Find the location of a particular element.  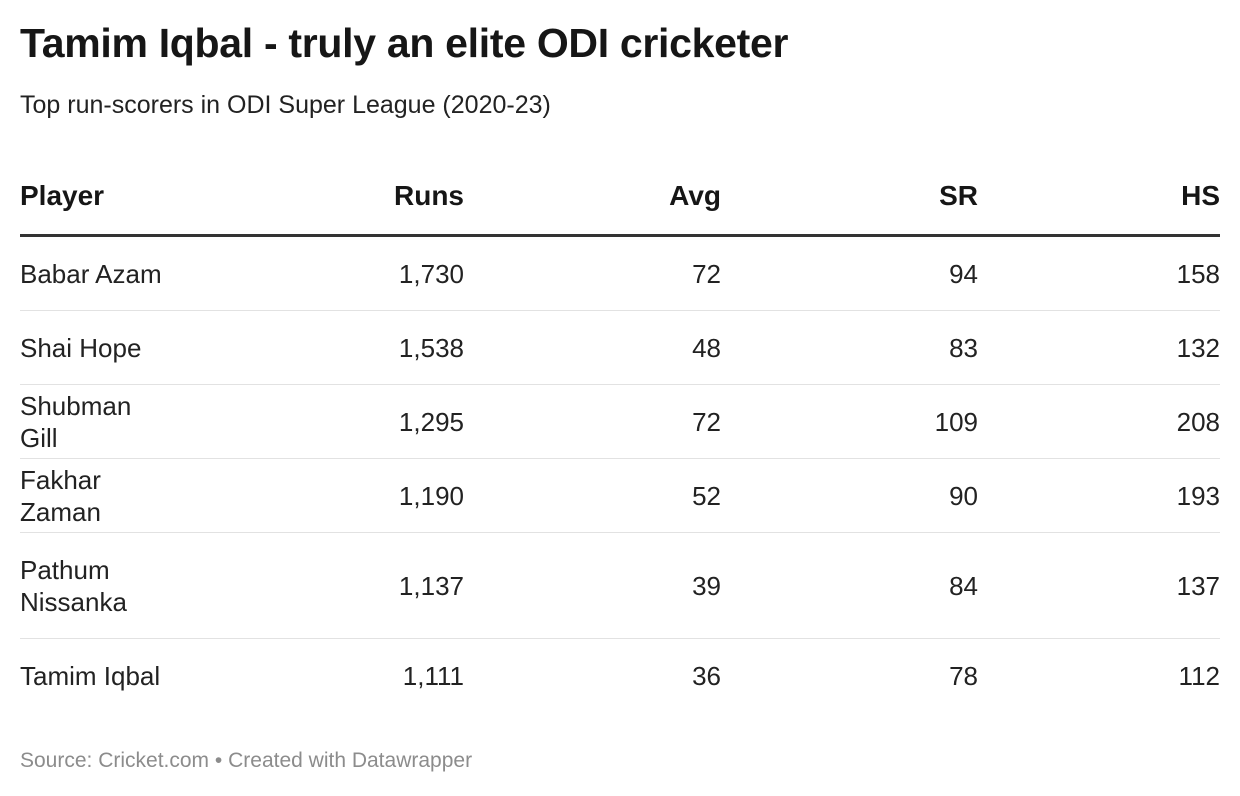

cell-runs: 1,190 is located at coordinates (402, 495).